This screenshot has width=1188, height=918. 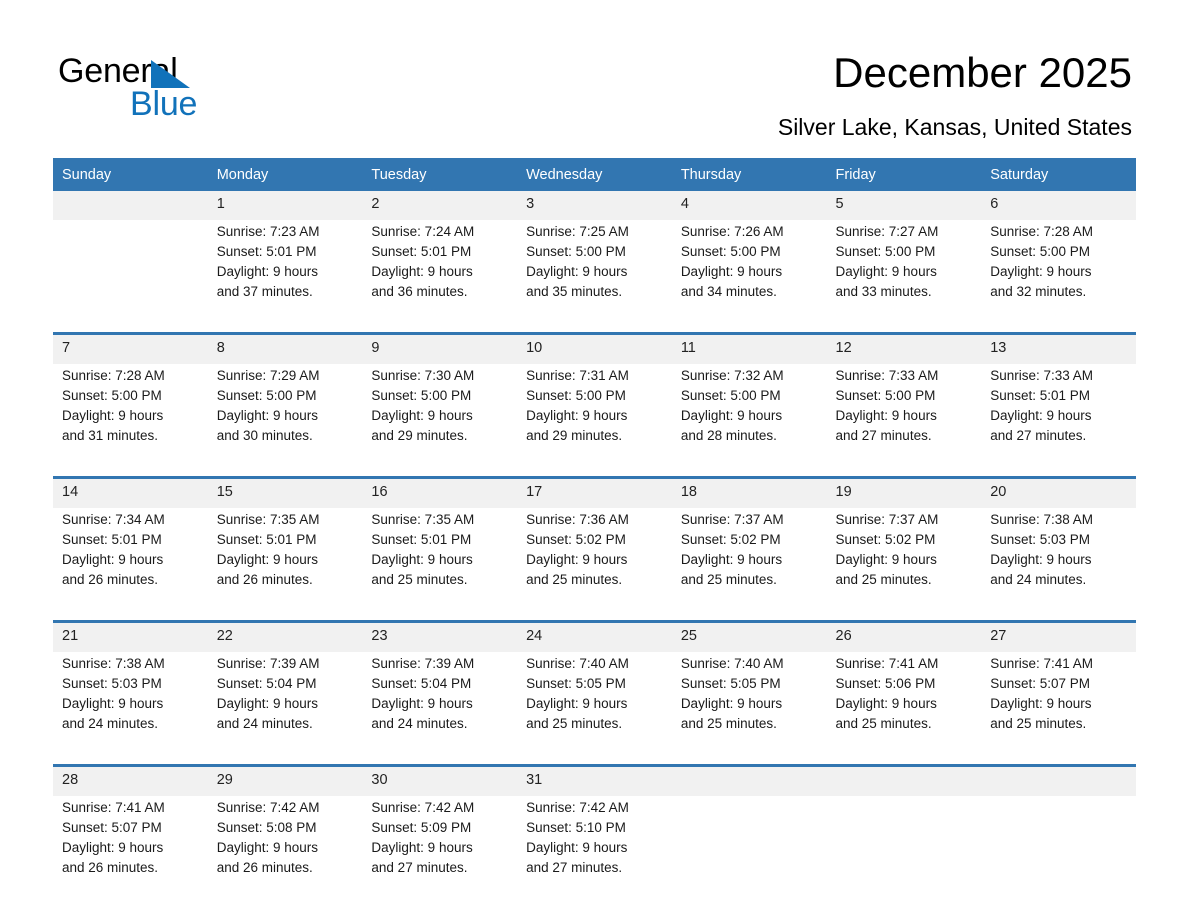 What do you see at coordinates (1058, 205) in the screenshot?
I see `day-number: 6` at bounding box center [1058, 205].